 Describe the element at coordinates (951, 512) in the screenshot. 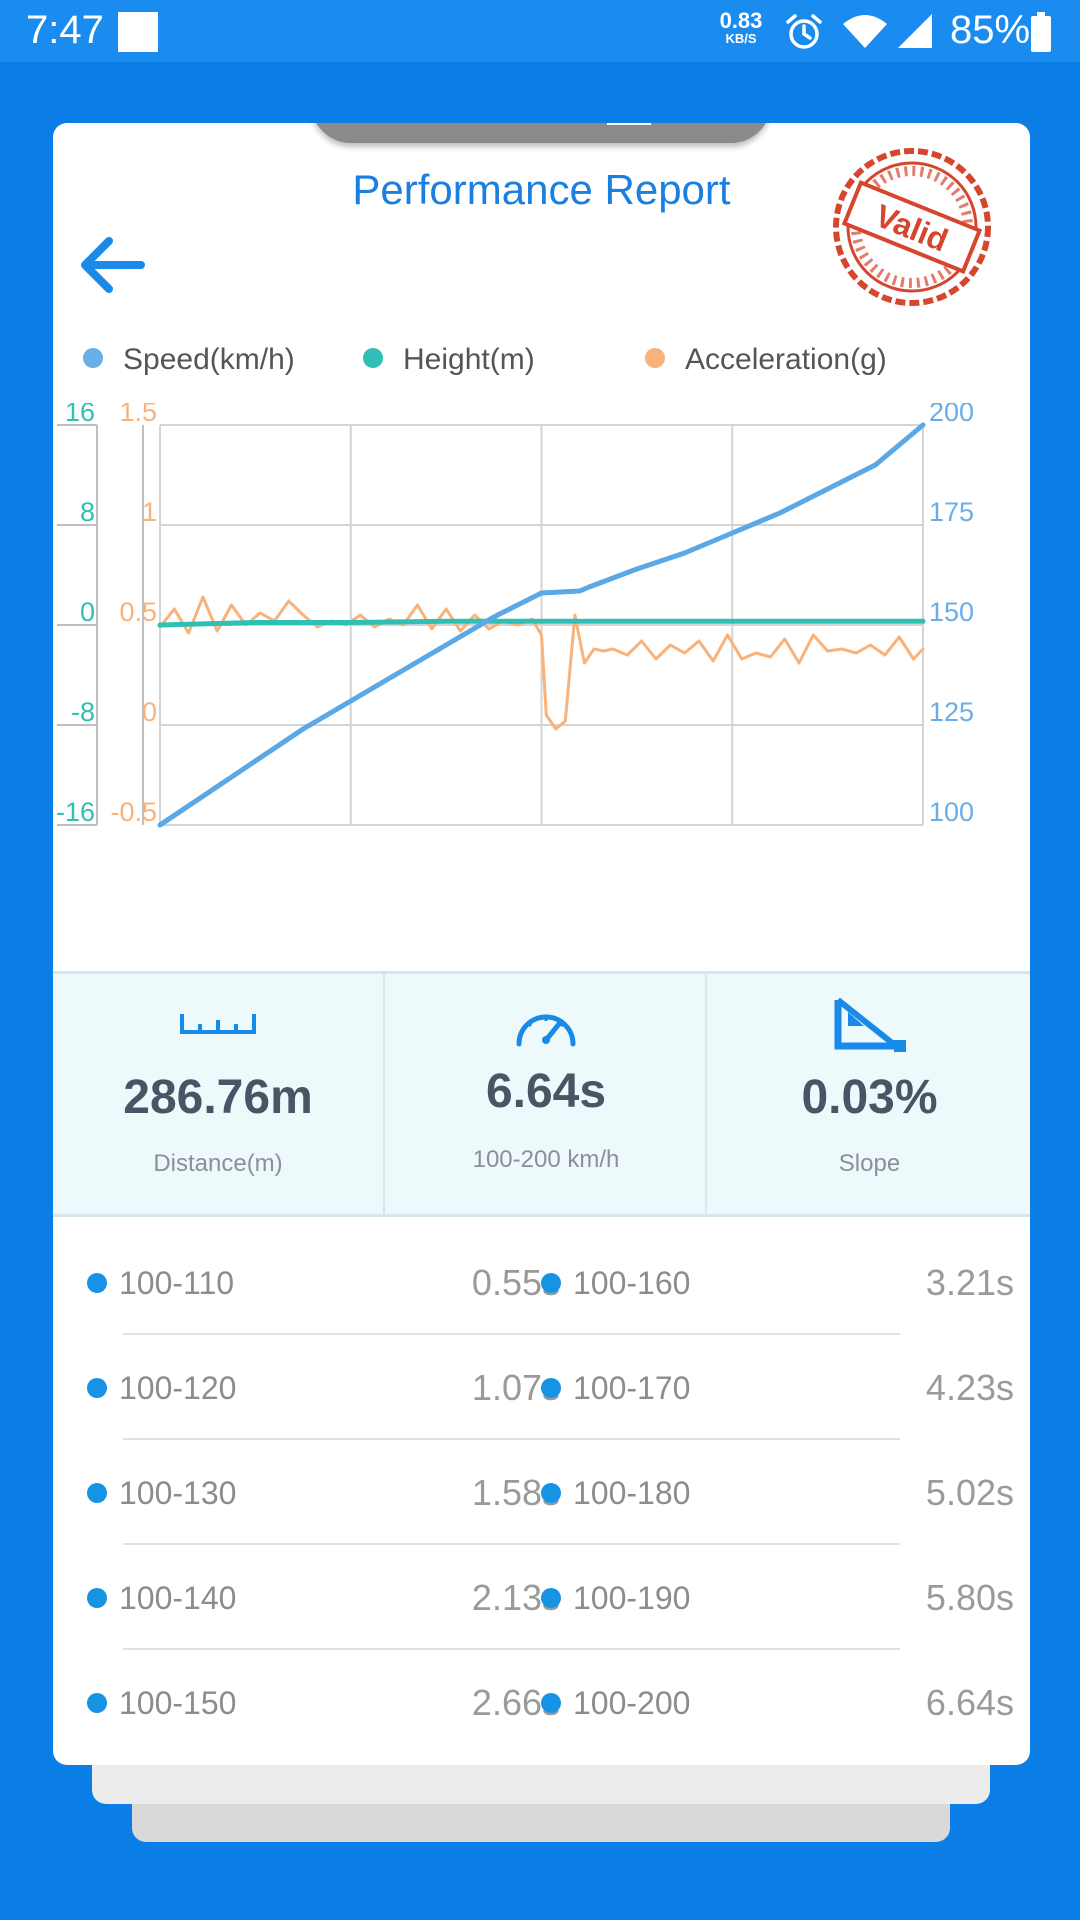

I see `speed-tick-label: 175` at that location.